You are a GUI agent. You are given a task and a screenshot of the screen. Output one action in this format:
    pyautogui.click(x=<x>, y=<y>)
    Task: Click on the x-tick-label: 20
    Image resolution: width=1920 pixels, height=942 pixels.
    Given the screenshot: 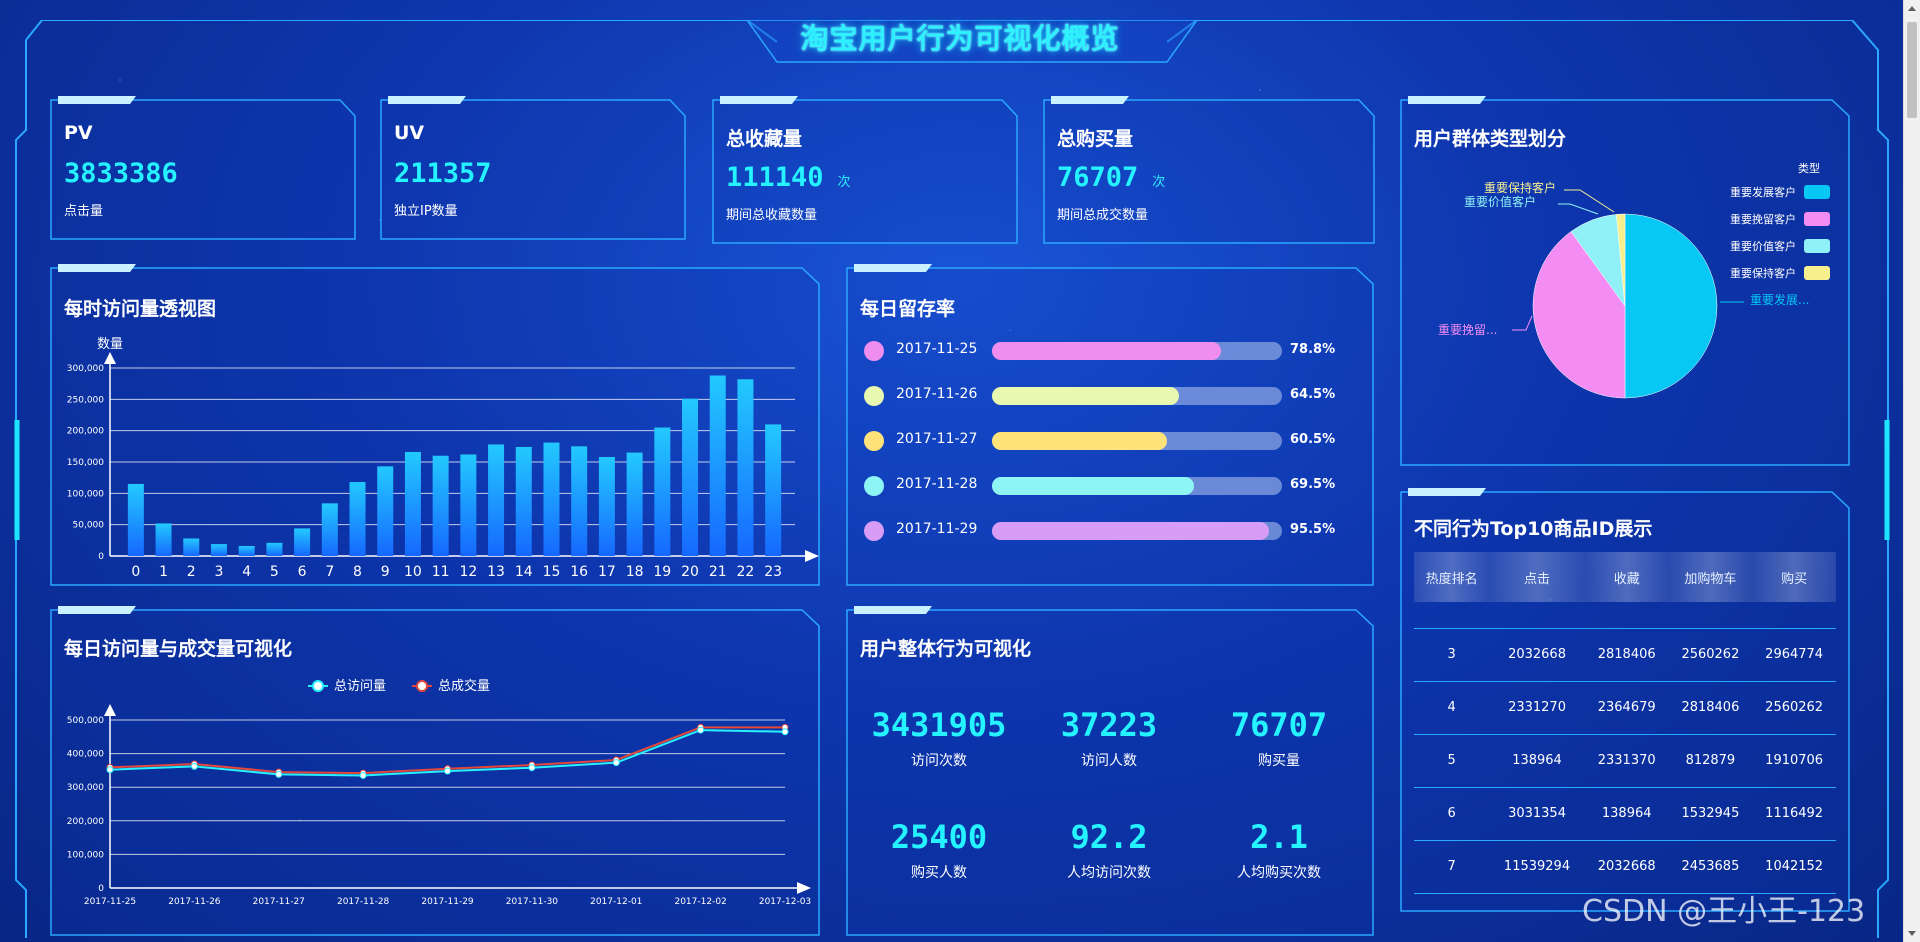 What is the action you would take?
    pyautogui.click(x=690, y=572)
    